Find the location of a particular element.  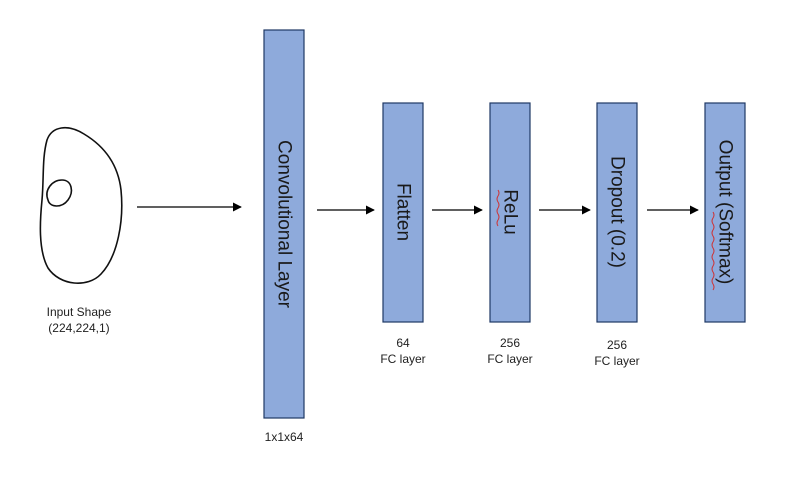

block-flatten-caption-line1: 64 is located at coordinates (403, 343).